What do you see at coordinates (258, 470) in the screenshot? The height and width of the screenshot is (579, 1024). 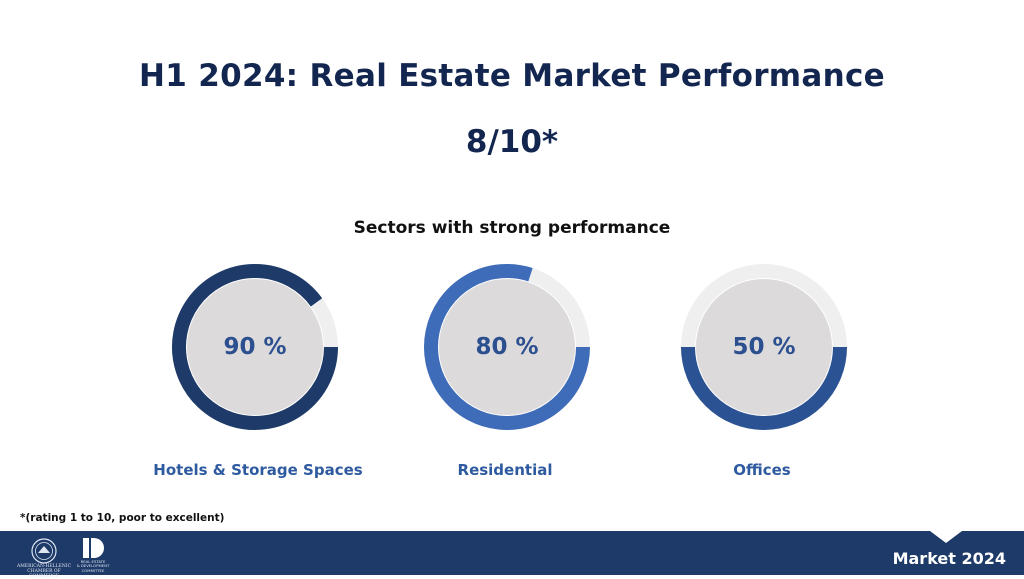 I see `category-label-hotels: Hotels & Storage Spaces` at bounding box center [258, 470].